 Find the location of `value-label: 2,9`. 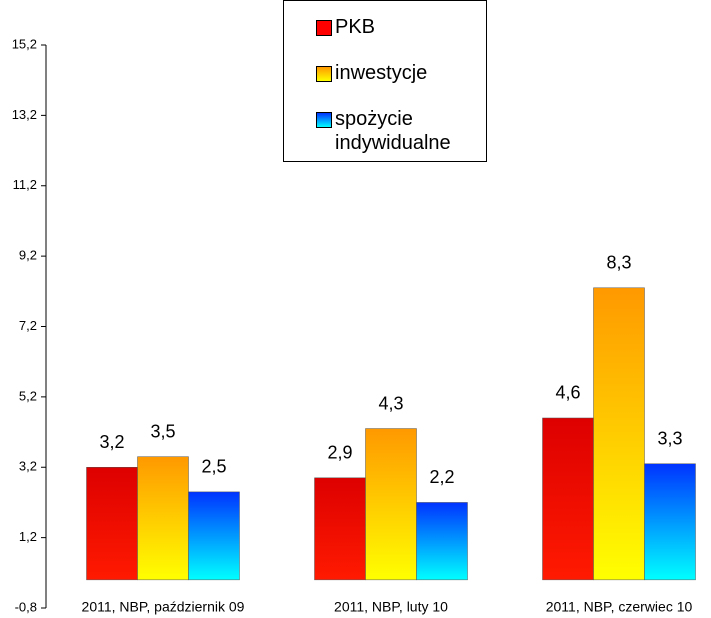

value-label: 2,9 is located at coordinates (339, 453).